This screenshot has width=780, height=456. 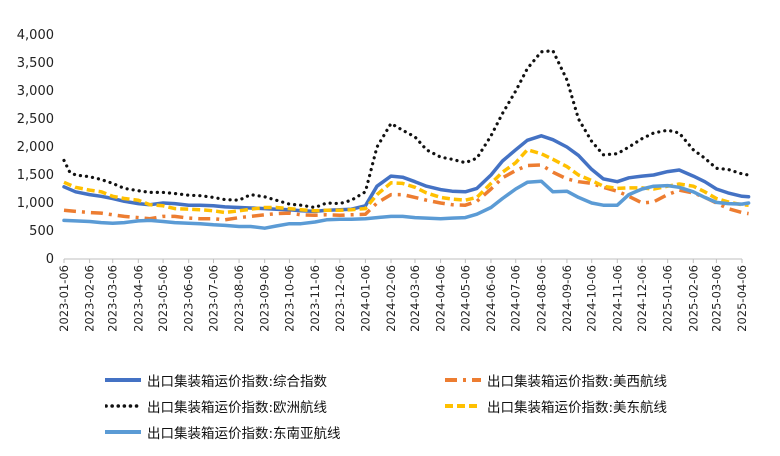 I want to click on legend-item-europe: 出口集装箱运价指数:欧洲航线, so click(x=216, y=406).